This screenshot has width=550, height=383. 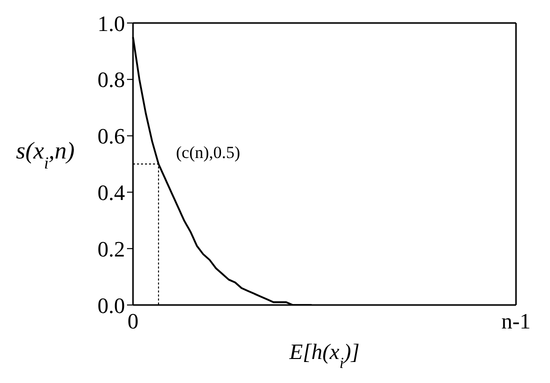 What do you see at coordinates (111, 136) in the screenshot?
I see `y-tick-label: 0.6` at bounding box center [111, 136].